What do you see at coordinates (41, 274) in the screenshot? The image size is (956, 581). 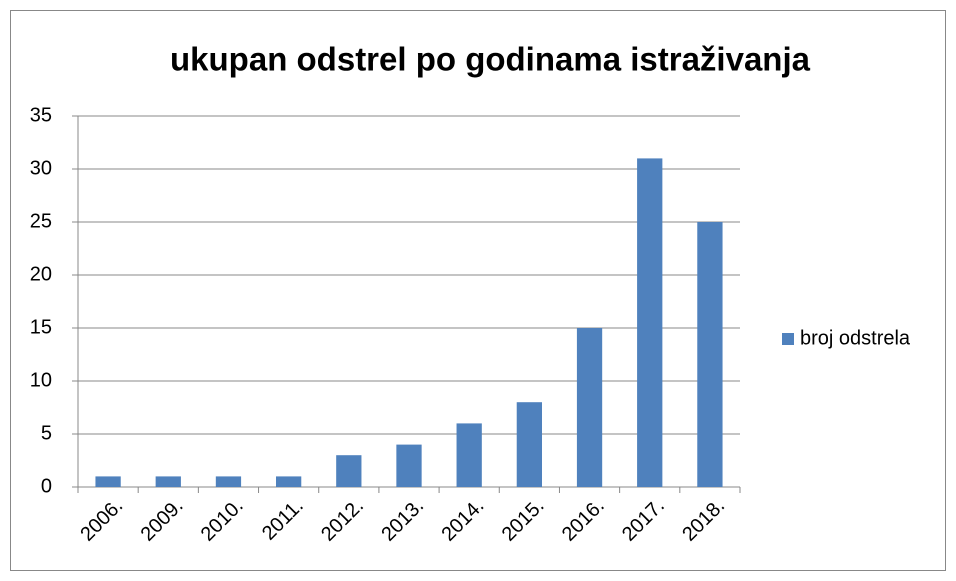 I see `y-tick-label: 20` at bounding box center [41, 274].